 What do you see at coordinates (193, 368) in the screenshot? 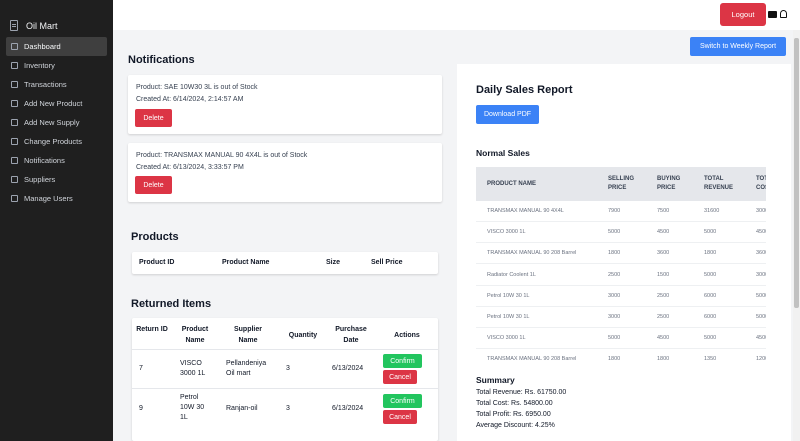
I see `product-name: VISCO 3000 1L` at bounding box center [193, 368].